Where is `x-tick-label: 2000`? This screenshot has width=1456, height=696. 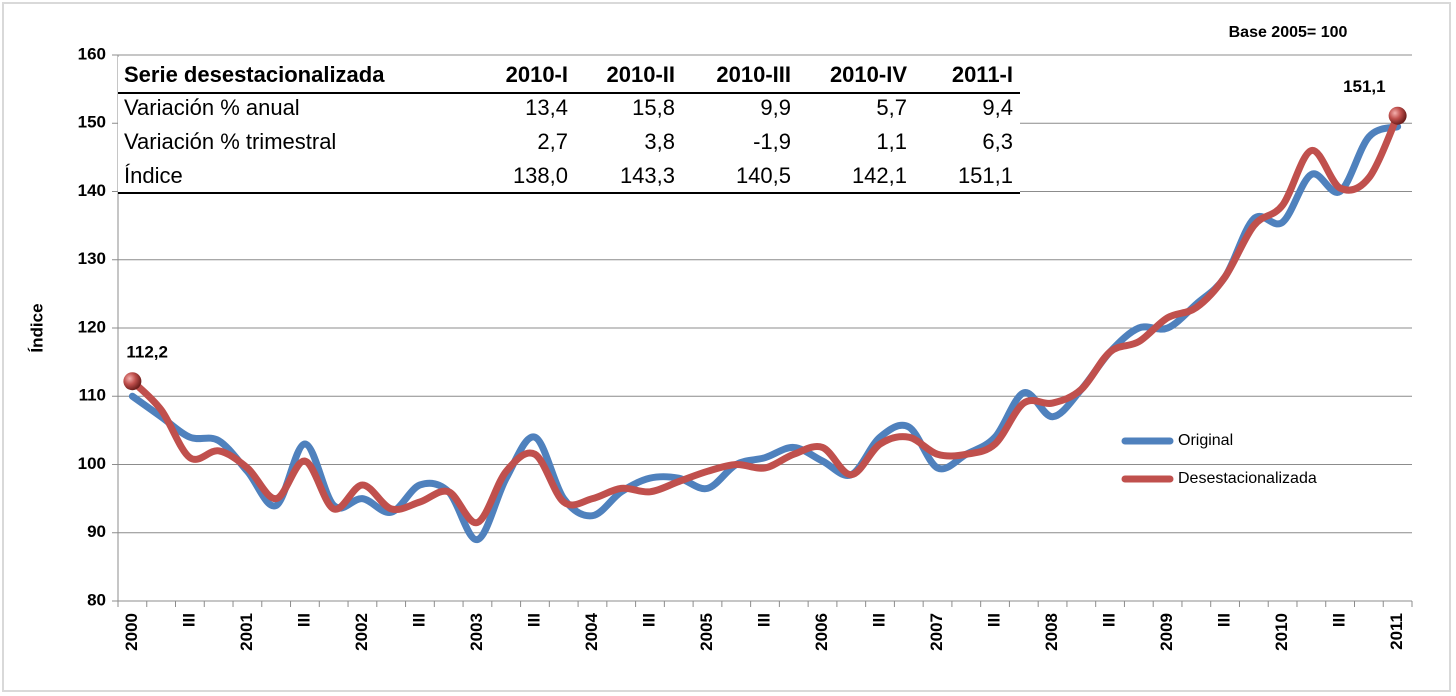 x-tick-label: 2000 is located at coordinates (131, 632).